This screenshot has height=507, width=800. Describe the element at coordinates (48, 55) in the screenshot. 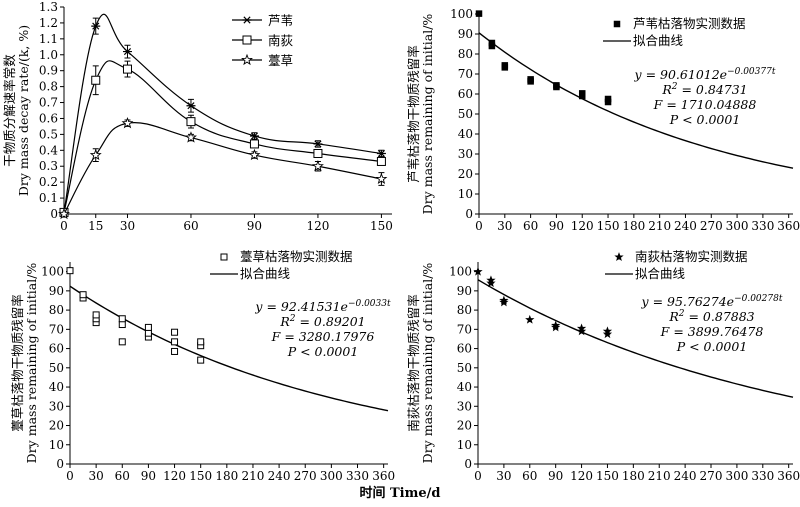

I see `y-tick-label: 1.0` at that location.